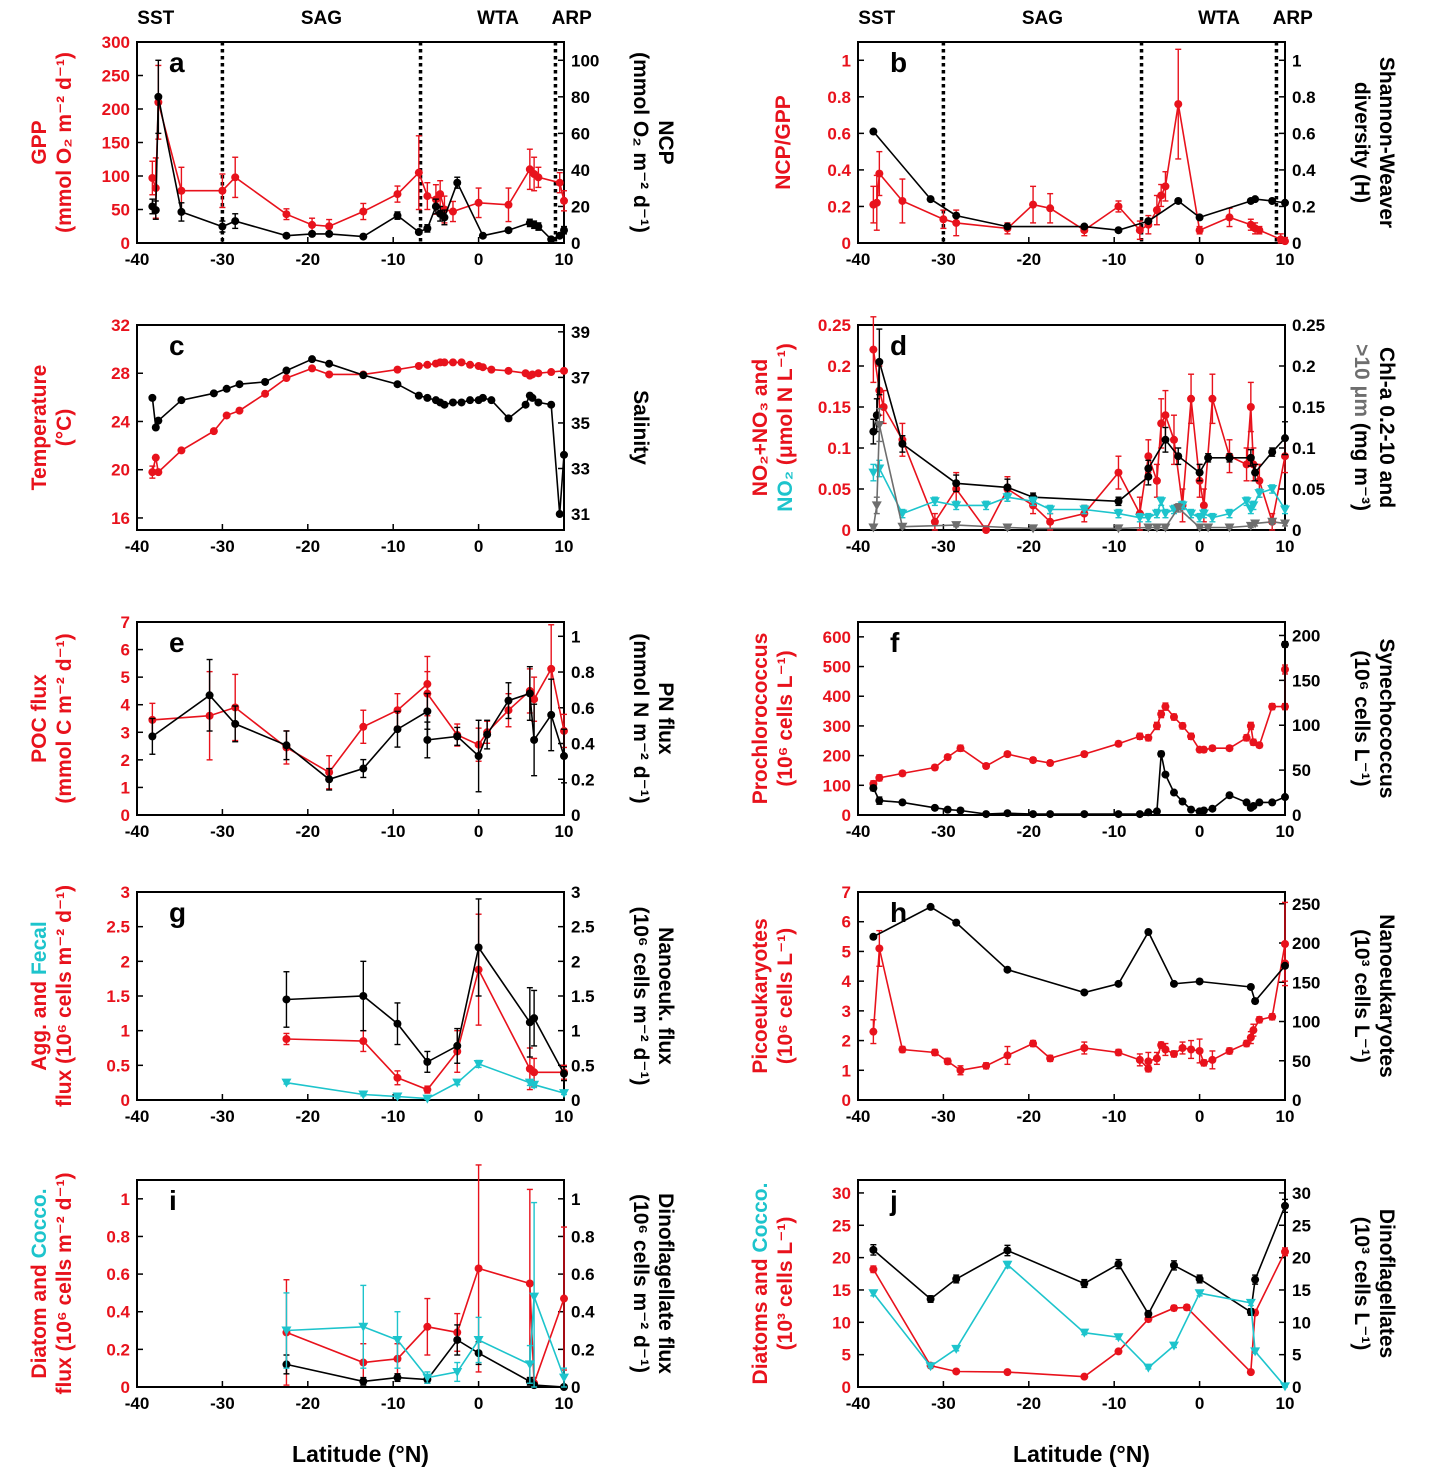 The image size is (1440, 1472). Describe the element at coordinates (783, 142) in the screenshot. I see `y-left-label-line: NCP/GPP` at that location.